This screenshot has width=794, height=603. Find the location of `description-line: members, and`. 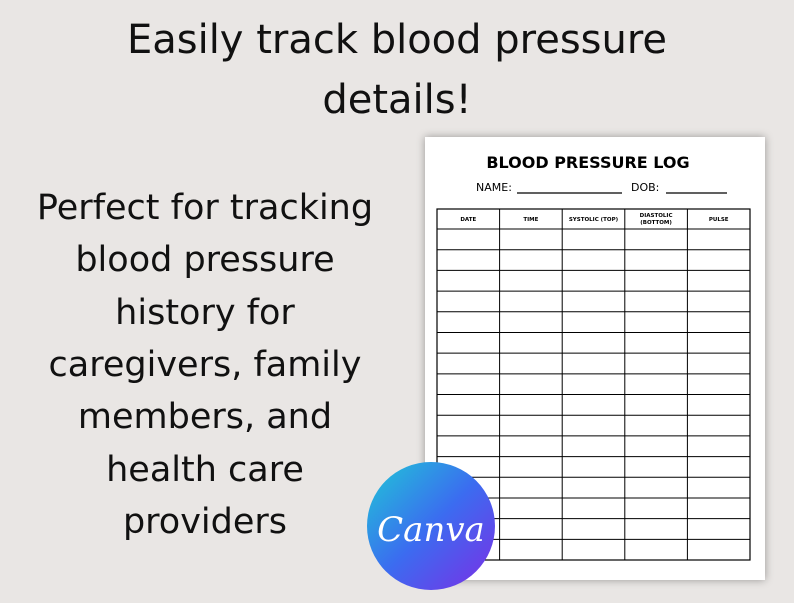

description-line: members, and is located at coordinates (205, 417).